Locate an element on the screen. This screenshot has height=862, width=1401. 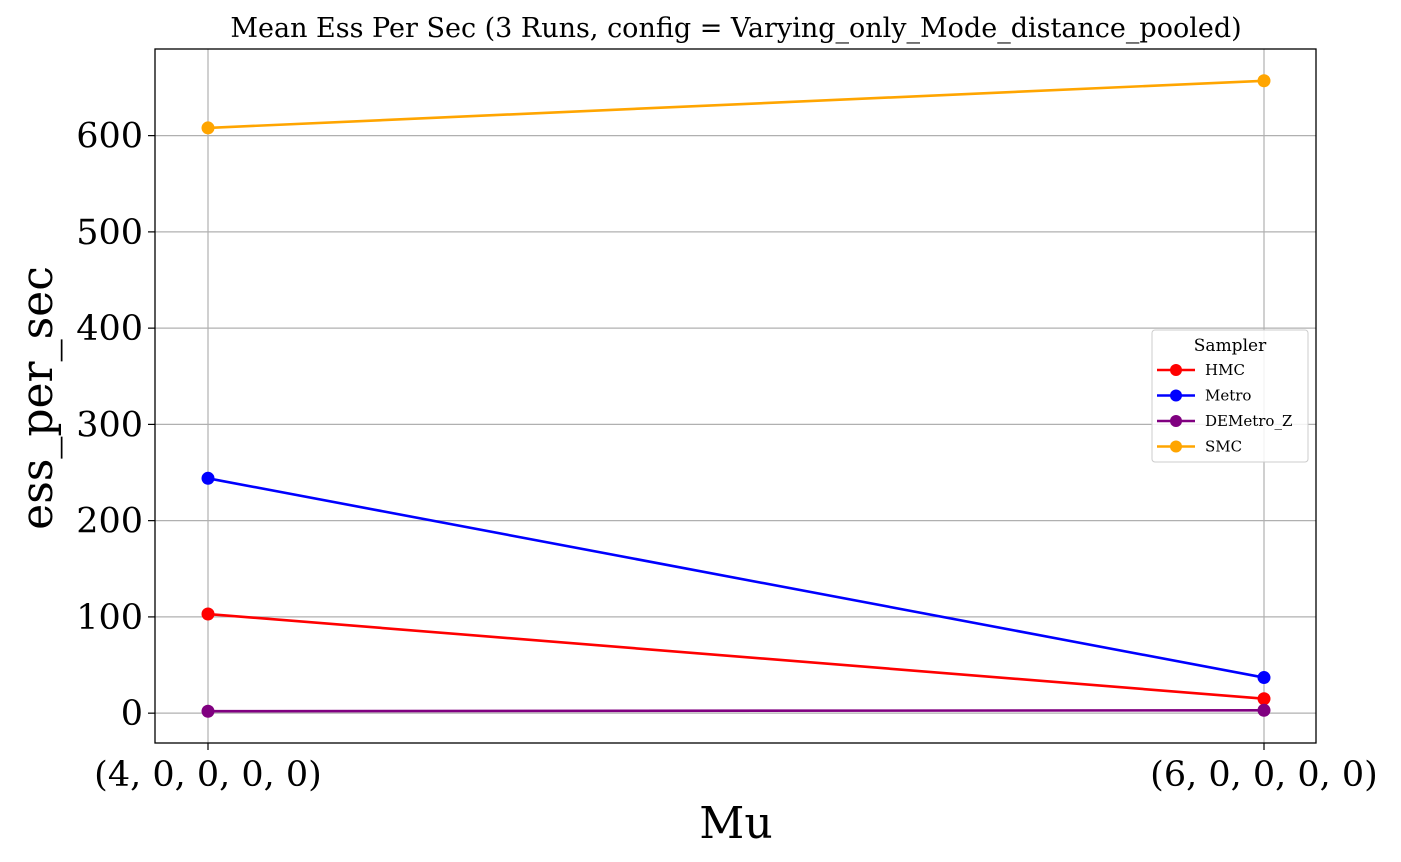
legend-box is located at coordinates (1230, 396).